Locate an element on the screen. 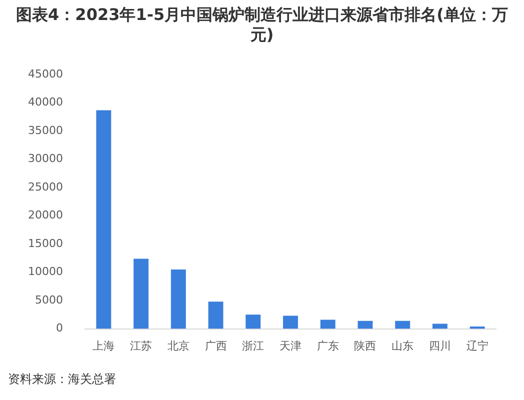 The height and width of the screenshot is (400, 524). y-tick-label: 25000 is located at coordinates (45, 187).